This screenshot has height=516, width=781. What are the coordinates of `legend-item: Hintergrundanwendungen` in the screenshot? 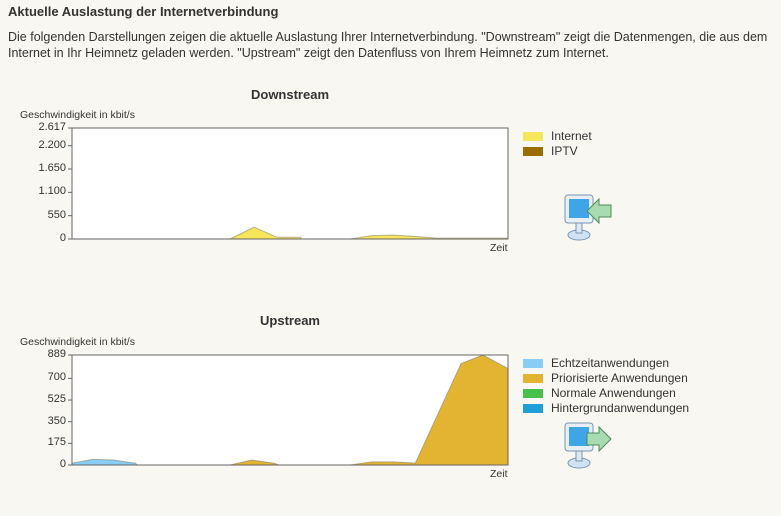 It's located at (606, 408).